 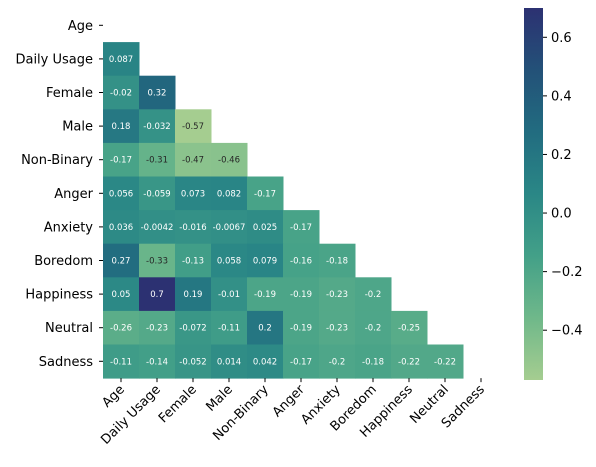 I want to click on cell-value-label: -0.26, so click(x=121, y=329).